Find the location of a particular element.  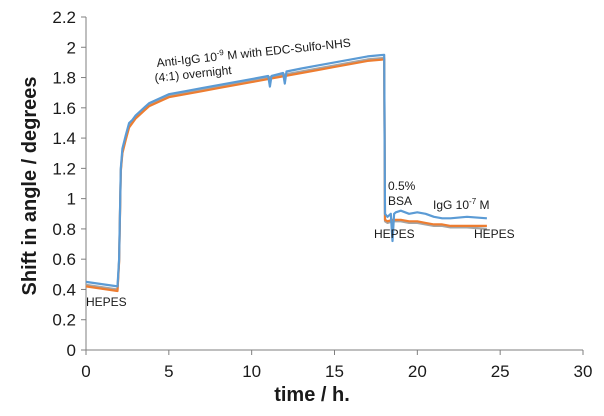

y-tick-label: 1.2 is located at coordinates (64, 168).